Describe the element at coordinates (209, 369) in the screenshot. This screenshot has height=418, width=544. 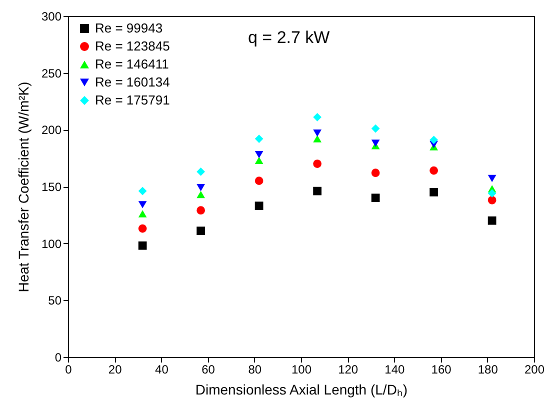
I see `x-tick-label: 60` at that location.